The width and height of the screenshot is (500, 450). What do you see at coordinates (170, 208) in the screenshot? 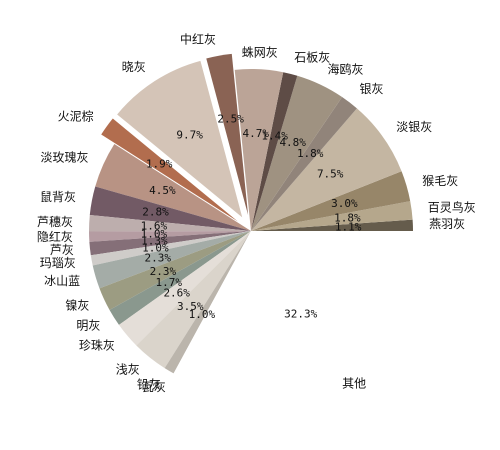
I see `slice-12-wedge` at bounding box center [170, 208].